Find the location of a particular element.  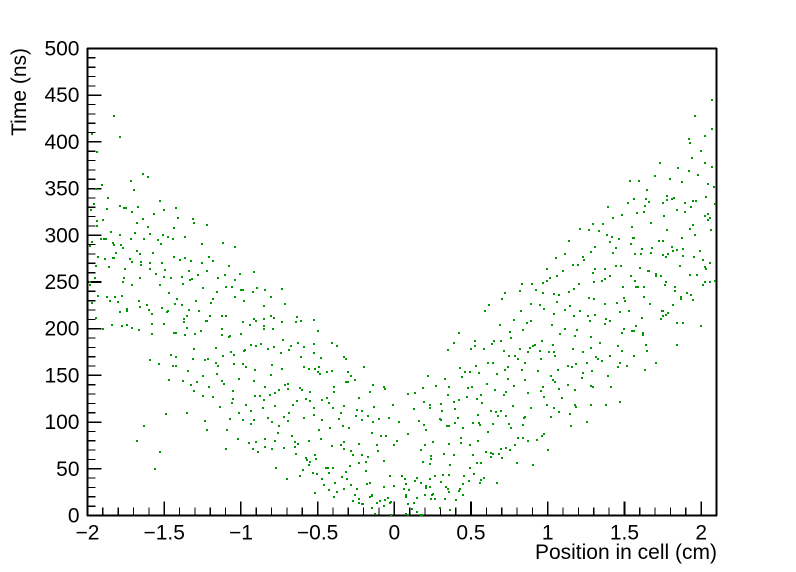

y-tick-label: 100 is located at coordinates (61, 422).